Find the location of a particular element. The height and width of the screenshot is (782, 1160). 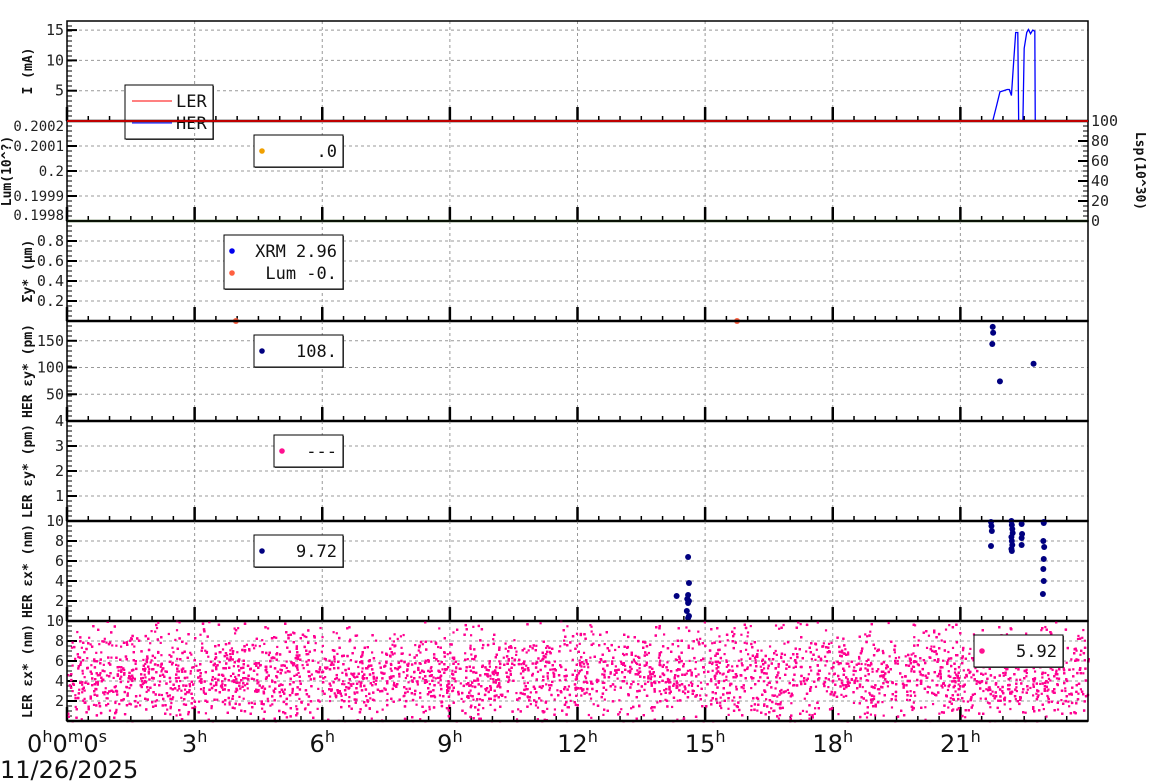

legend-label: .0 is located at coordinates (327, 152).